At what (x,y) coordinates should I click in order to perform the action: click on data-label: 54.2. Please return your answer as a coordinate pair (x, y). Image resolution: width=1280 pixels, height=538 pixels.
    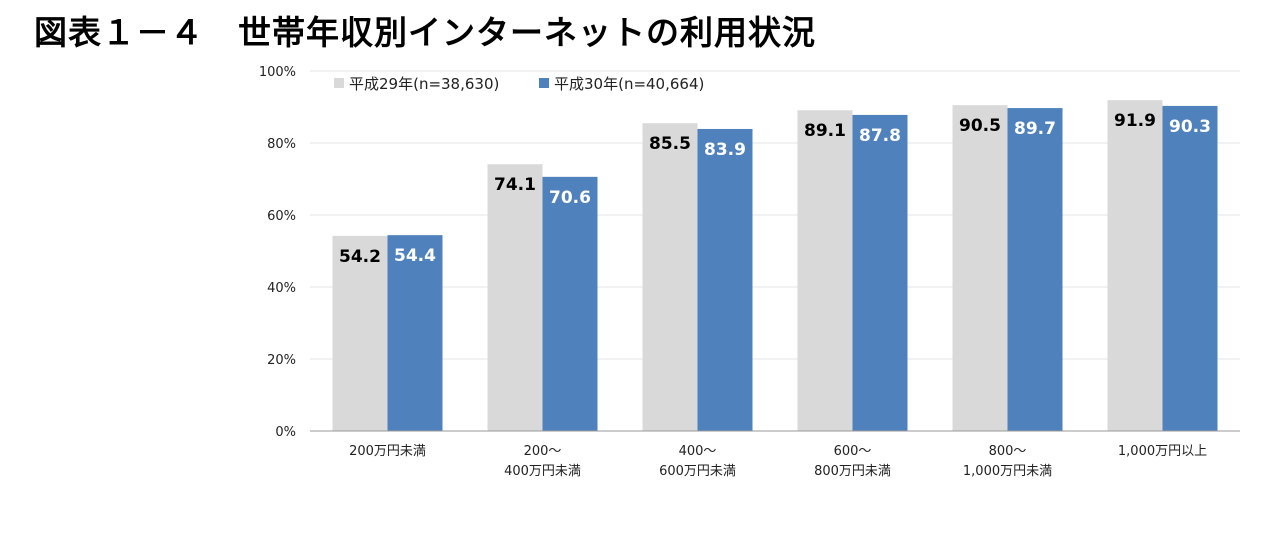
    Looking at the image, I should click on (360, 257).